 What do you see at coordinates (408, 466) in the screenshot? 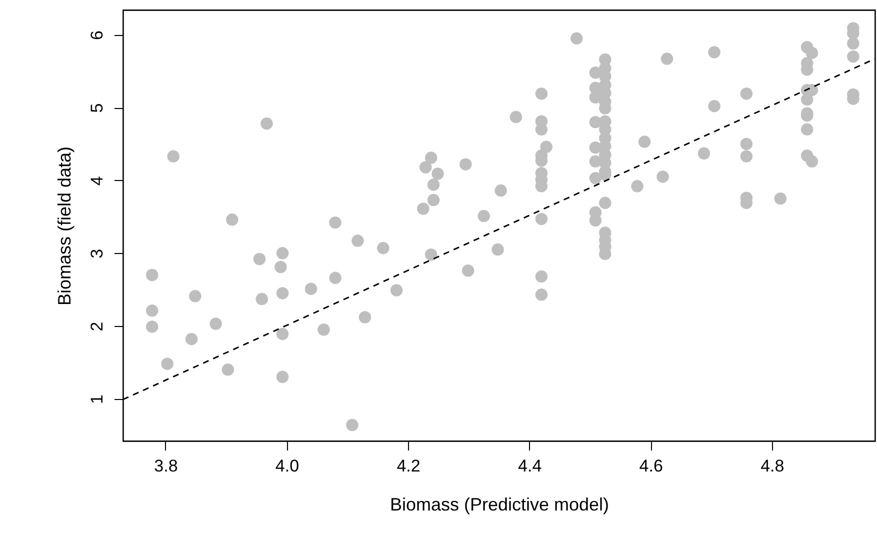
I see `x-tick-label: 4.2` at bounding box center [408, 466].